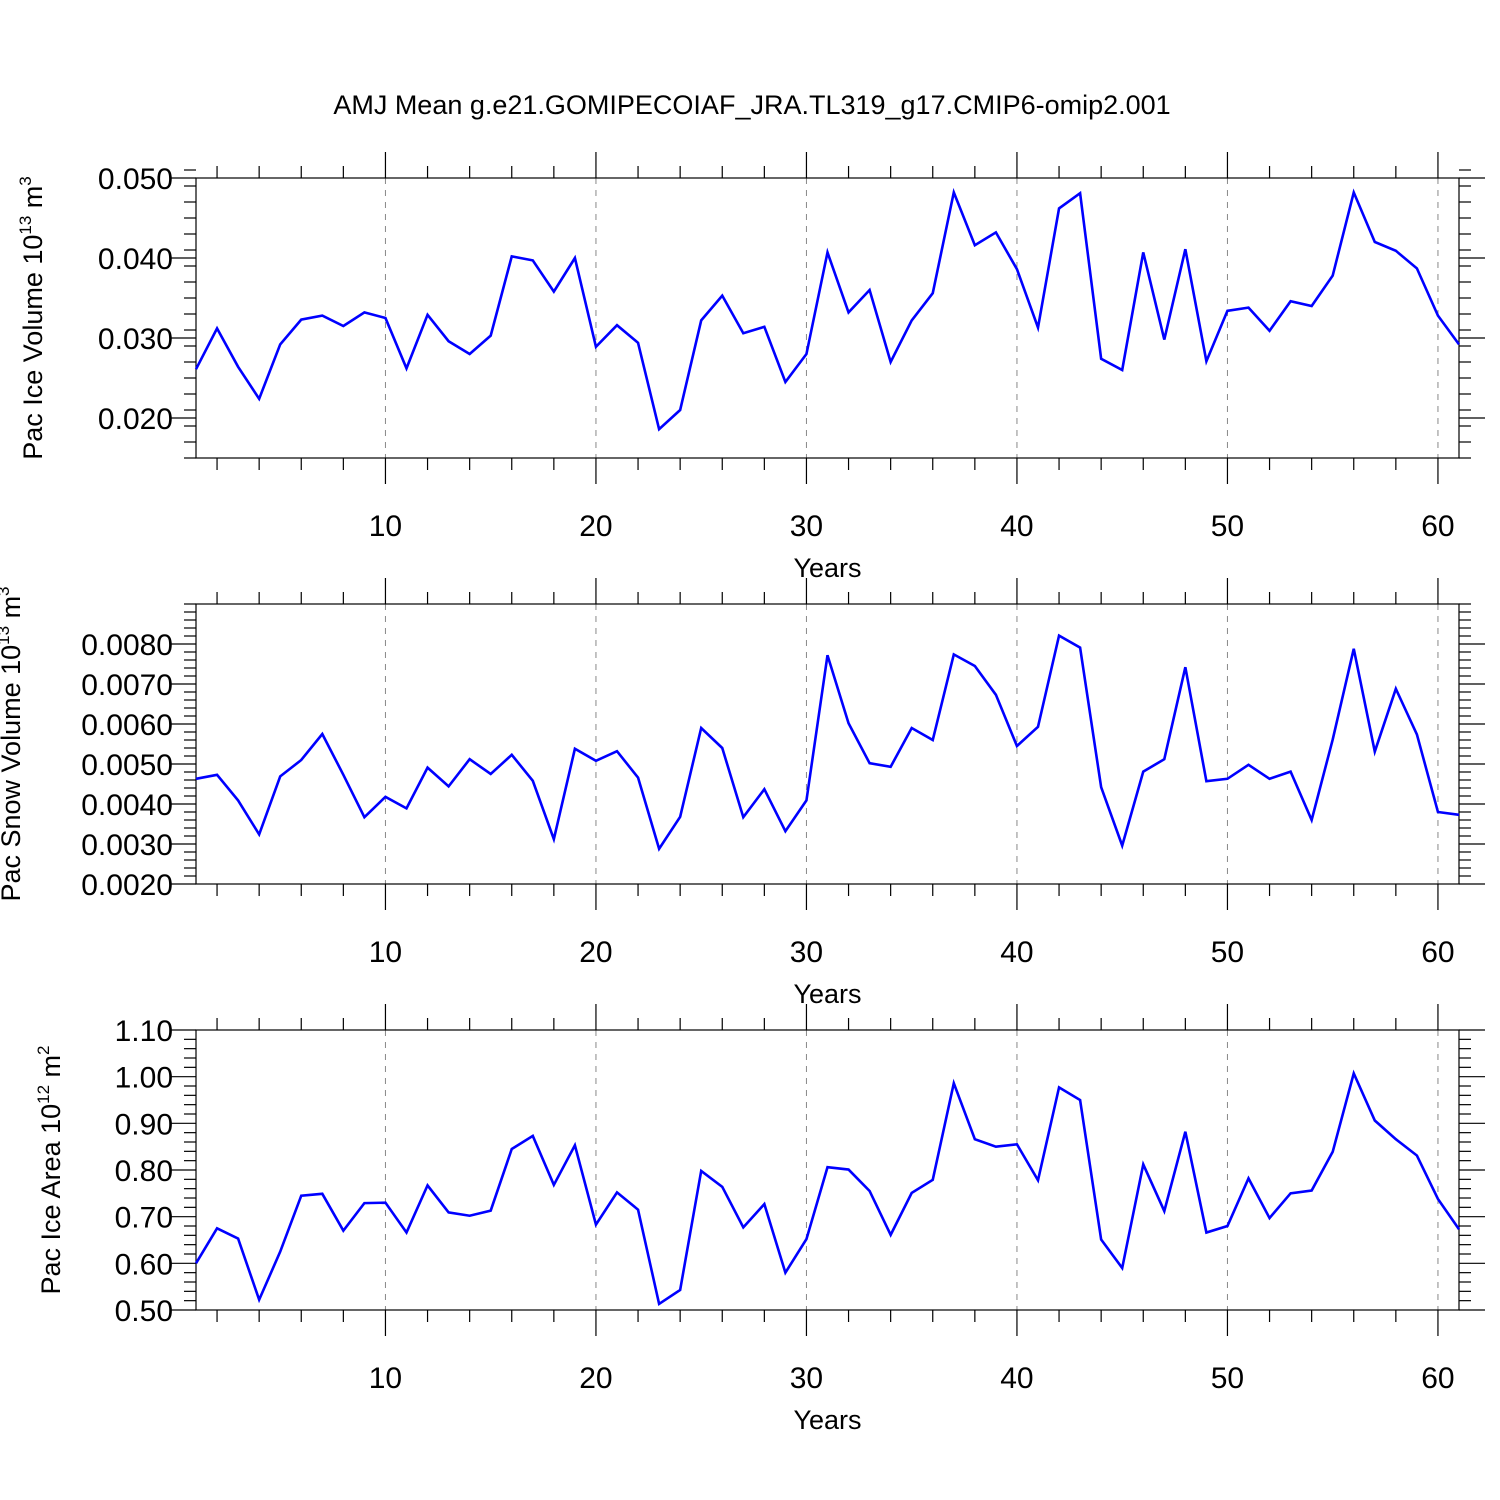  Describe the element at coordinates (144, 1218) in the screenshot. I see `y-tick-label: 0.70` at that location.